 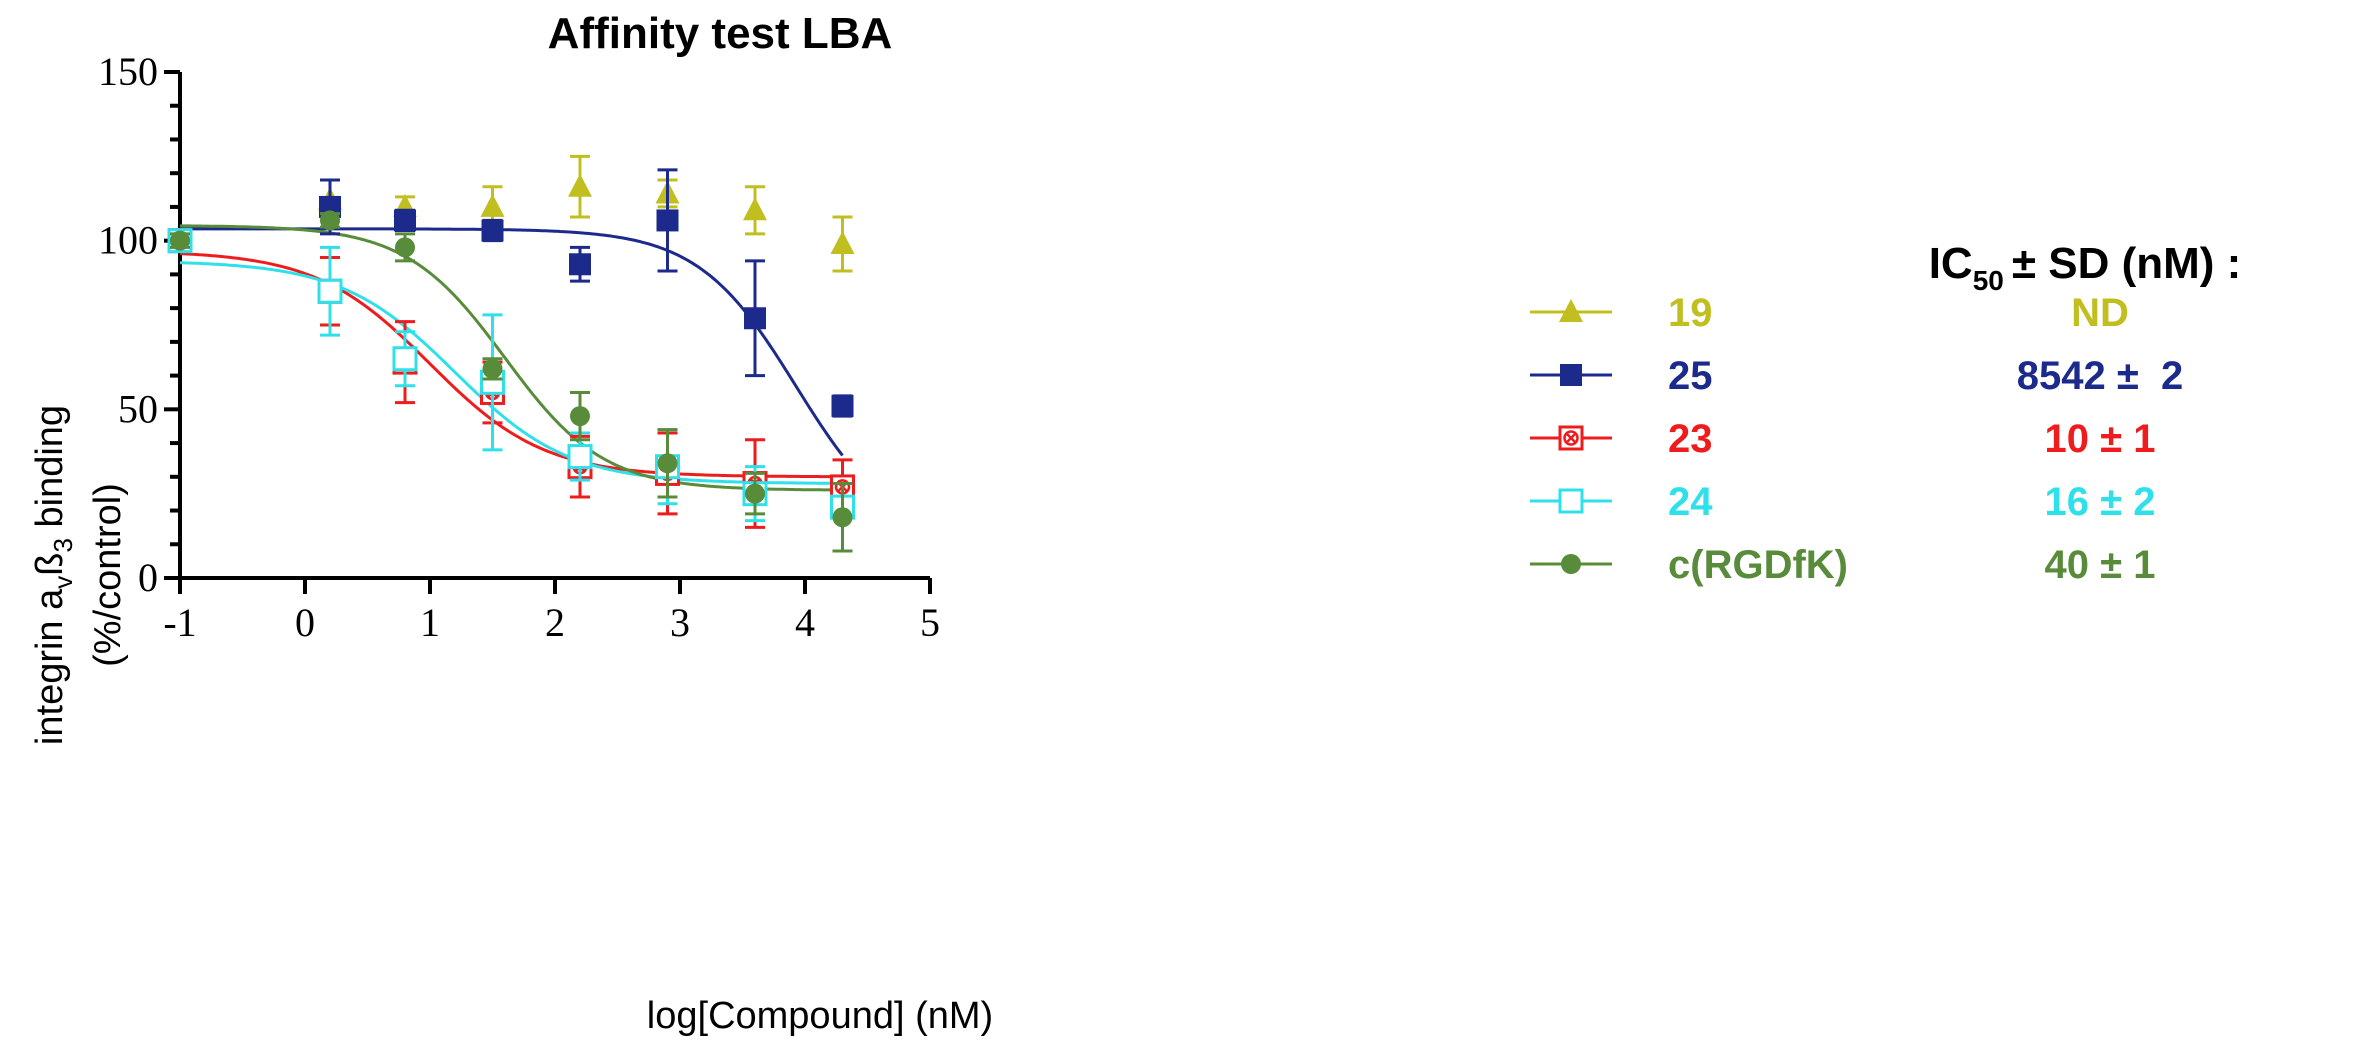 What do you see at coordinates (680, 622) in the screenshot?
I see `x-tick-label: 3` at bounding box center [680, 622].